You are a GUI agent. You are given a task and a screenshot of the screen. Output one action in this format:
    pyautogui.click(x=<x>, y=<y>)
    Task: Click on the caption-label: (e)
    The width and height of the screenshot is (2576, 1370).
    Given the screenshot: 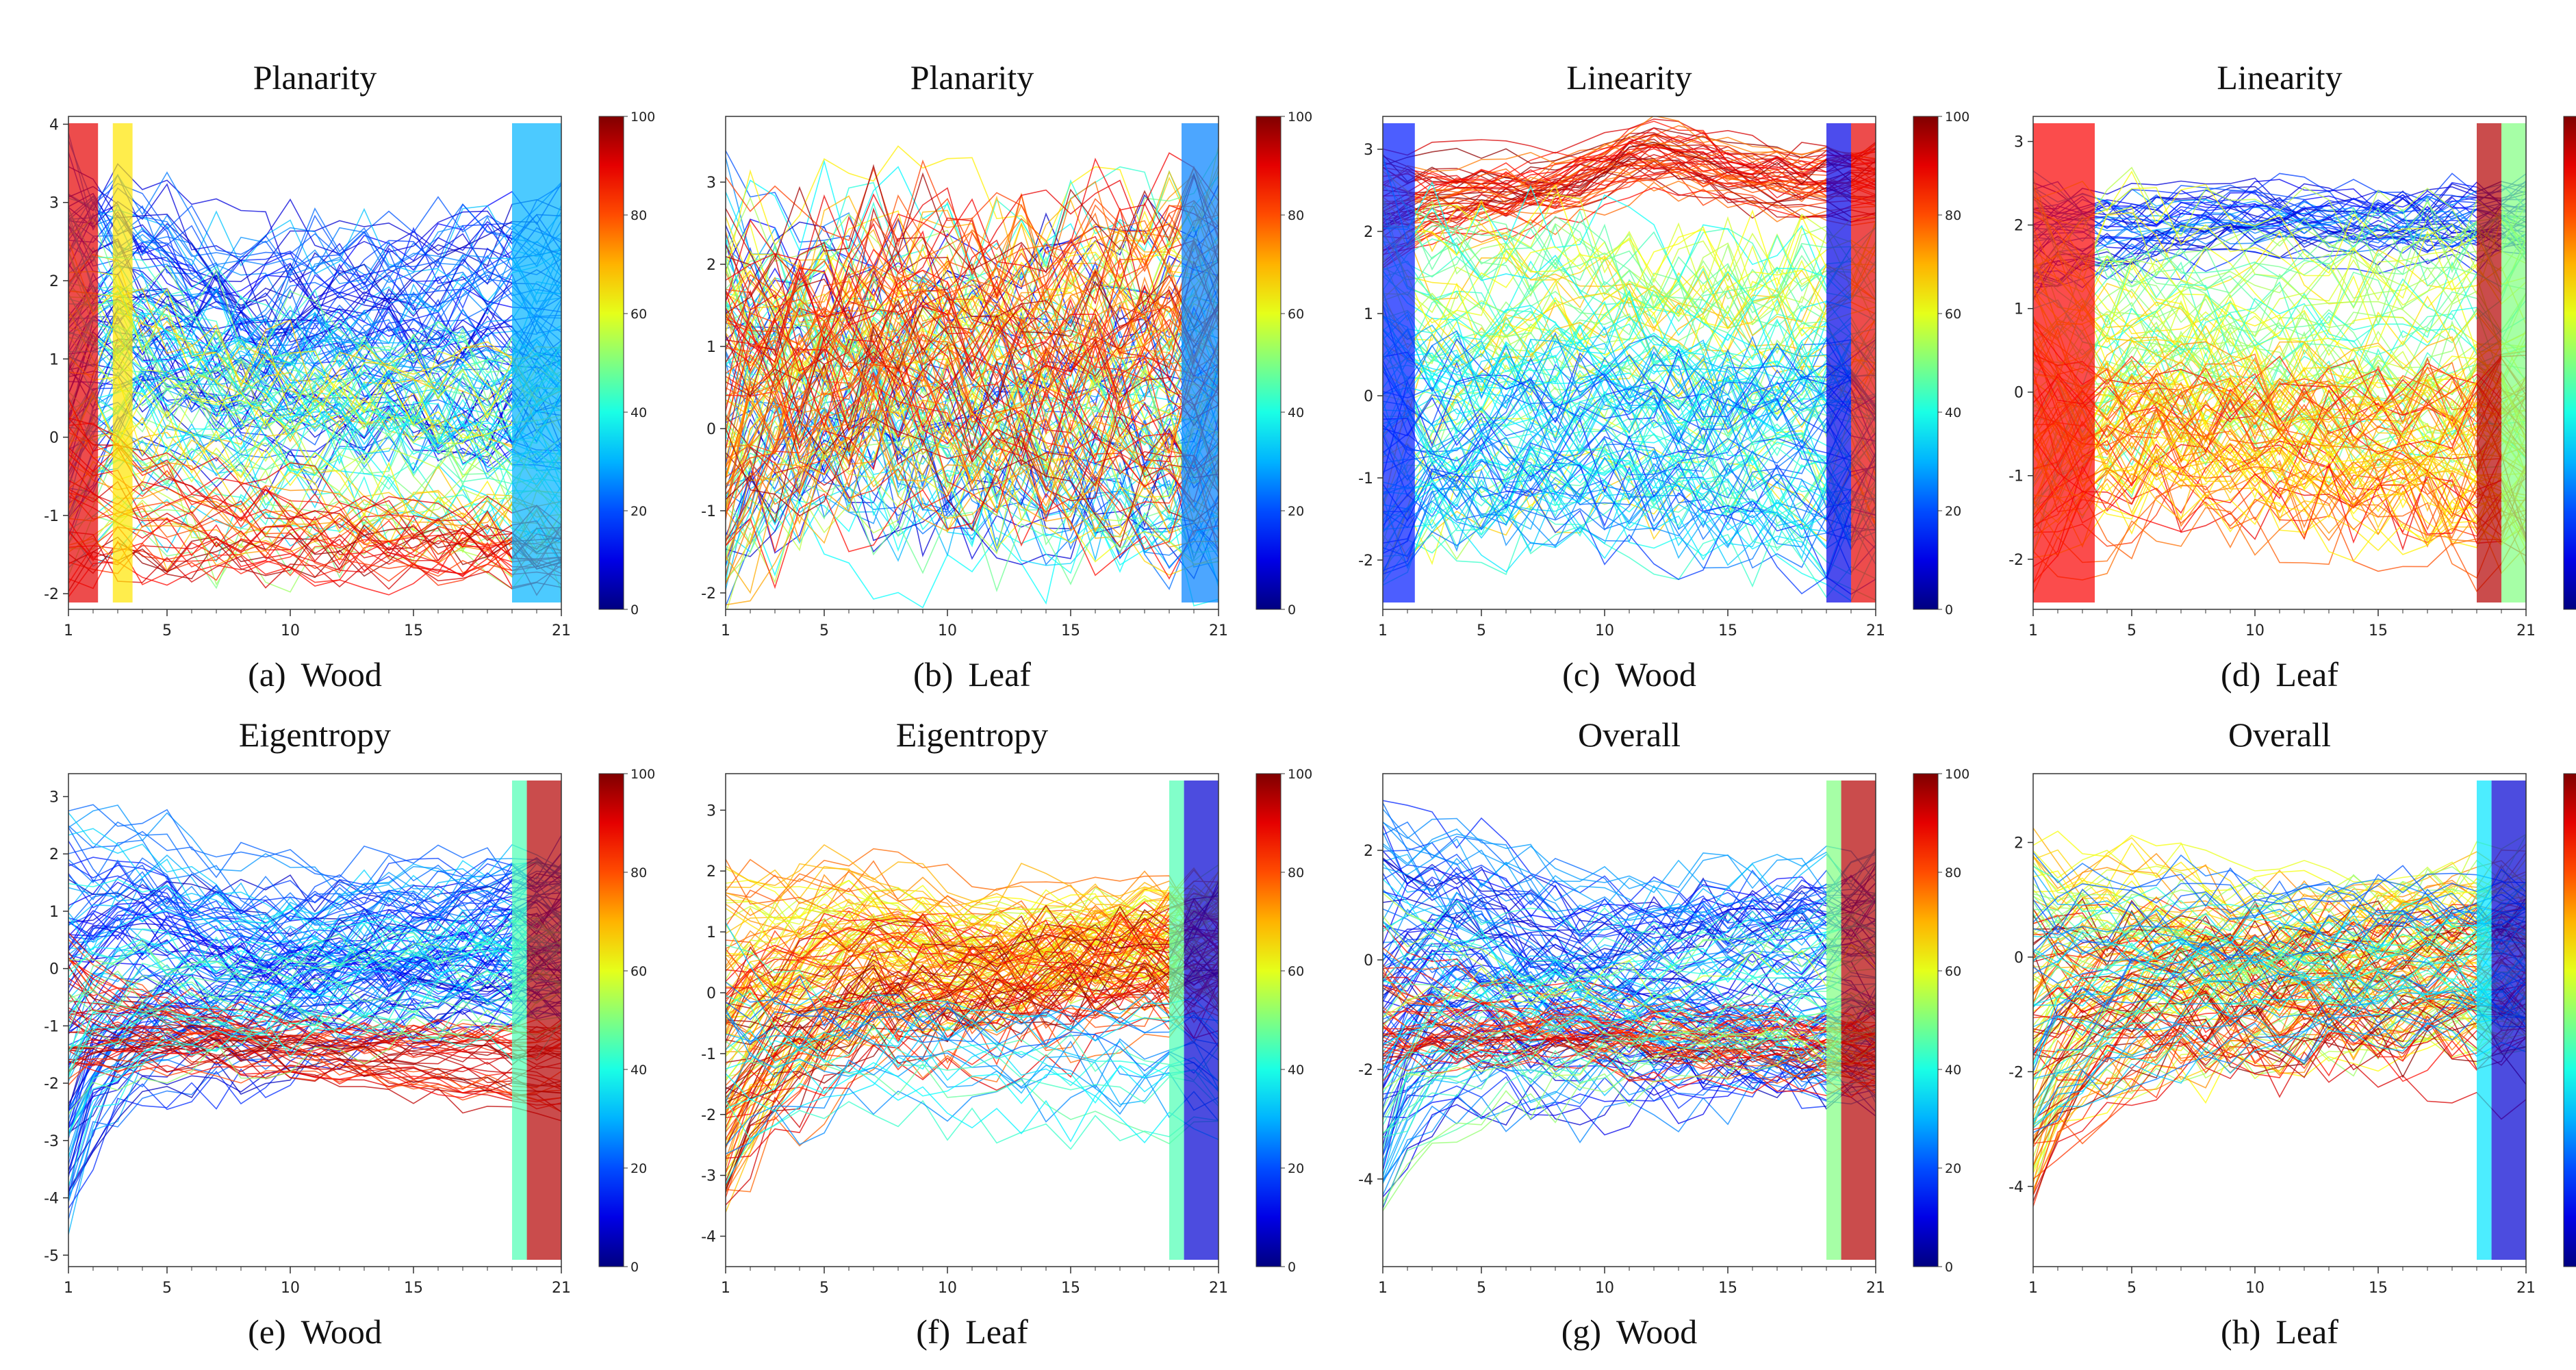 What is the action you would take?
    pyautogui.click(x=267, y=1331)
    